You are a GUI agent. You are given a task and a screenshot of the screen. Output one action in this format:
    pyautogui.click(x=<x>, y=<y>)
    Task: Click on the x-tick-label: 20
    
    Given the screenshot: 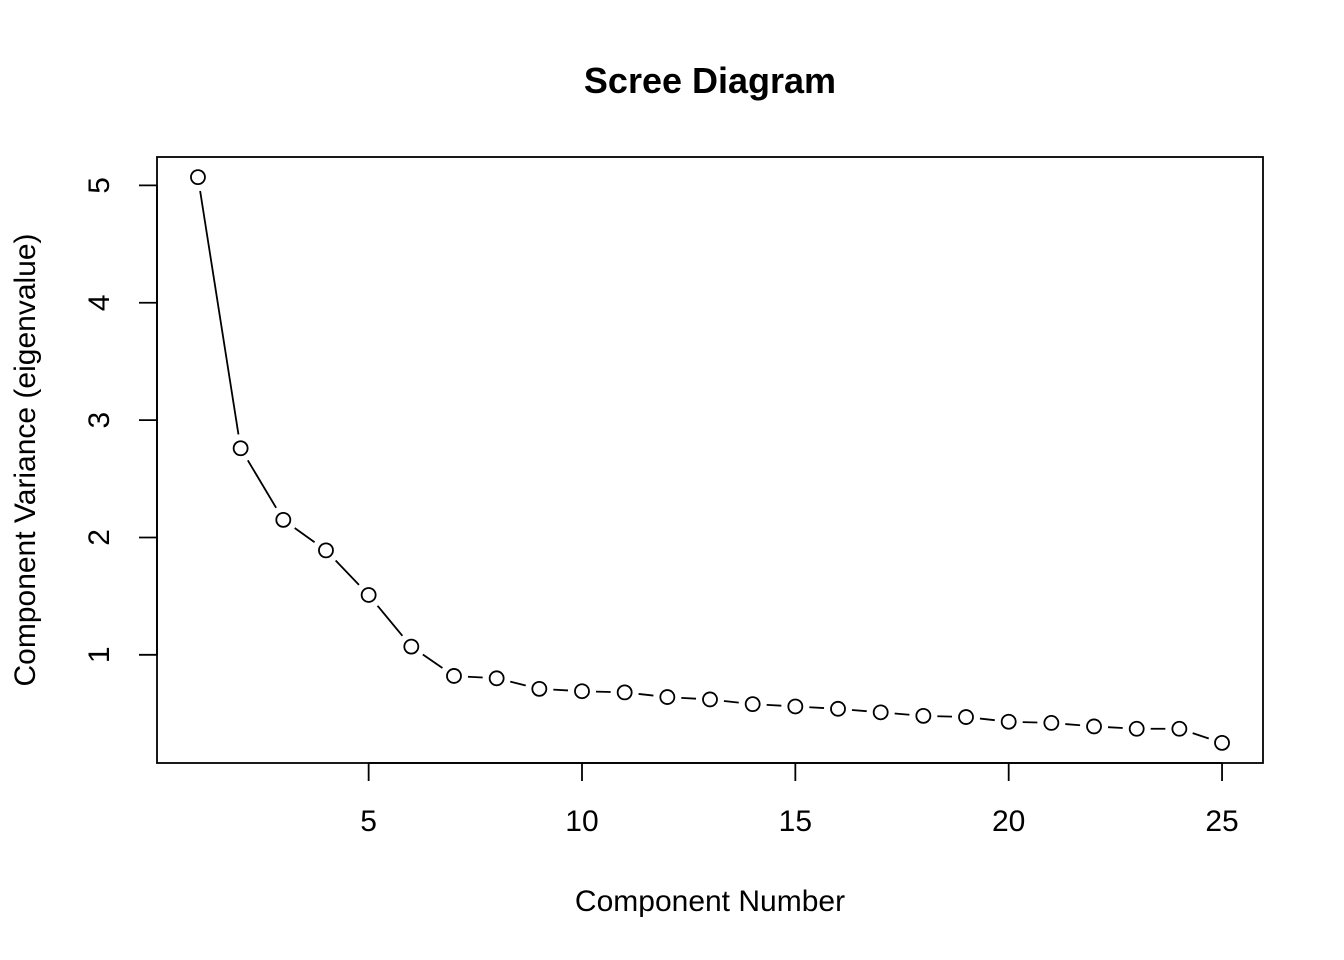 What is the action you would take?
    pyautogui.click(x=1008, y=821)
    